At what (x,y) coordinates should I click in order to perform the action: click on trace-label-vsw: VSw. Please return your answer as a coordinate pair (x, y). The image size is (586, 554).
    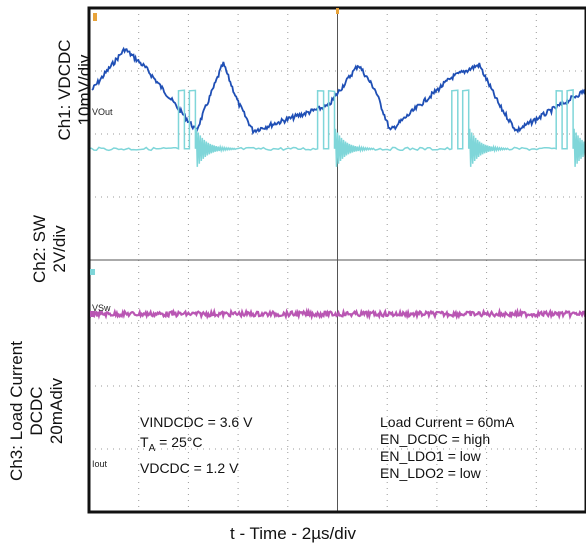
    Looking at the image, I should click on (101, 308).